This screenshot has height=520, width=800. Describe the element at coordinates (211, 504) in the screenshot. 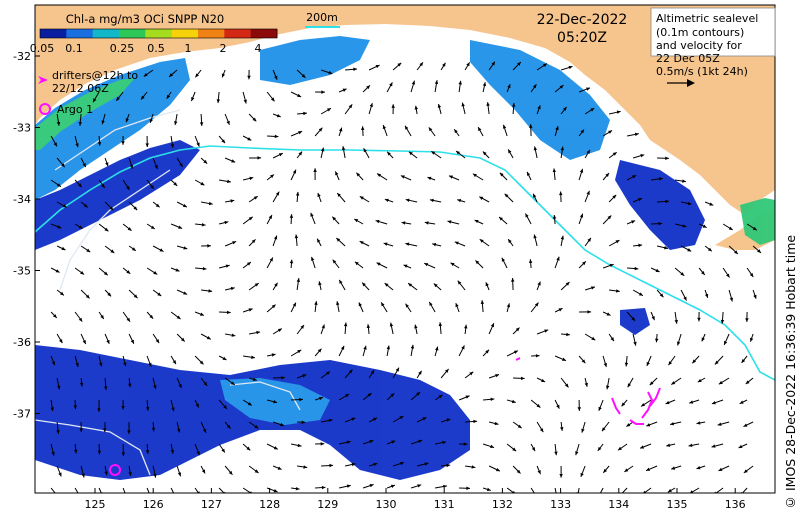

I see `x-tick-label: 127` at that location.